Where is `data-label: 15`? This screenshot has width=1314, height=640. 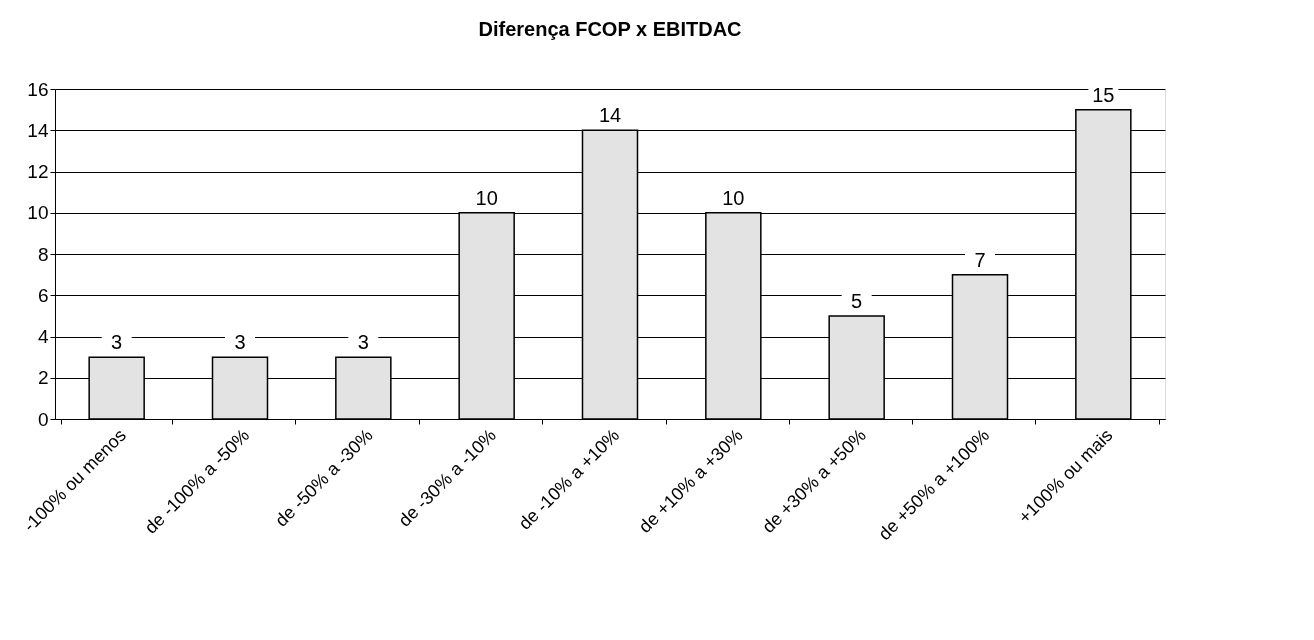 data-label: 15 is located at coordinates (1103, 94).